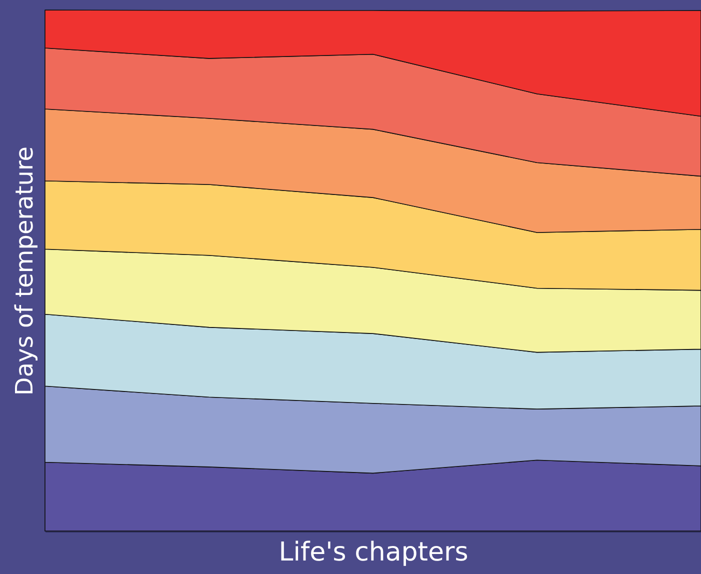 This screenshot has width=701, height=574. What do you see at coordinates (24, 271) in the screenshot?
I see `y-axis-title: Days of temperature` at bounding box center [24, 271].